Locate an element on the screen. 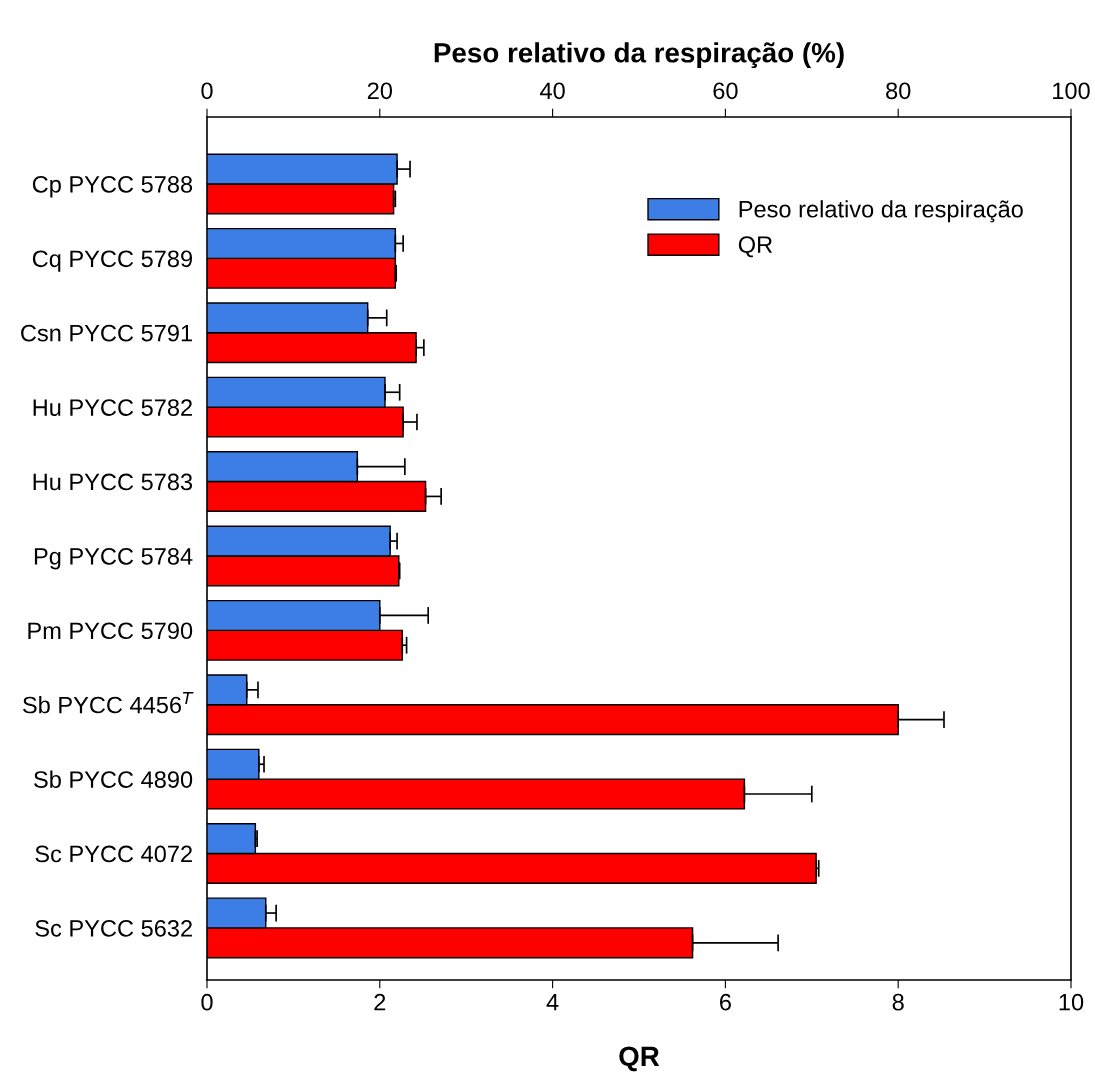  y-tick-label: Cp PYCC 5788 is located at coordinates (112, 187).